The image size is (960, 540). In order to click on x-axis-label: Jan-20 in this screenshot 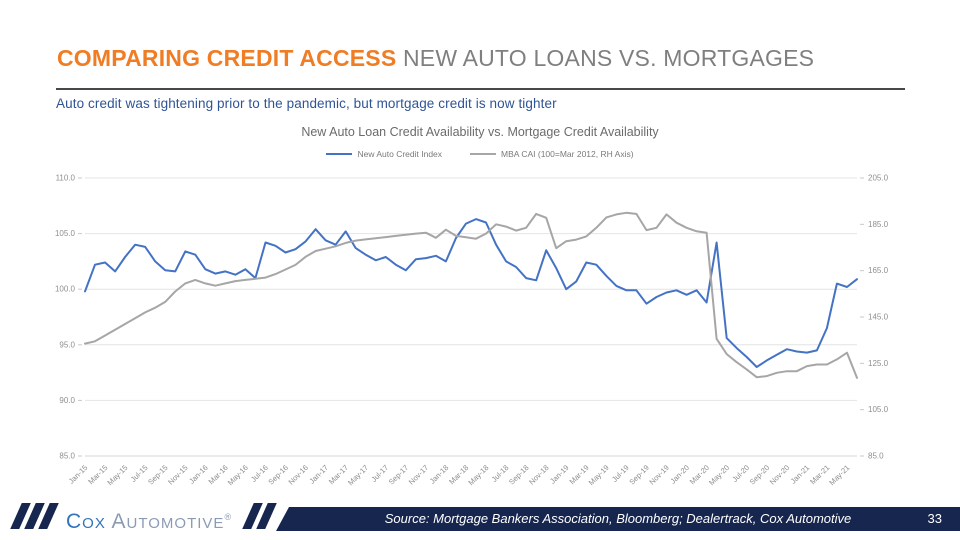, I will do `click(679, 474)`.